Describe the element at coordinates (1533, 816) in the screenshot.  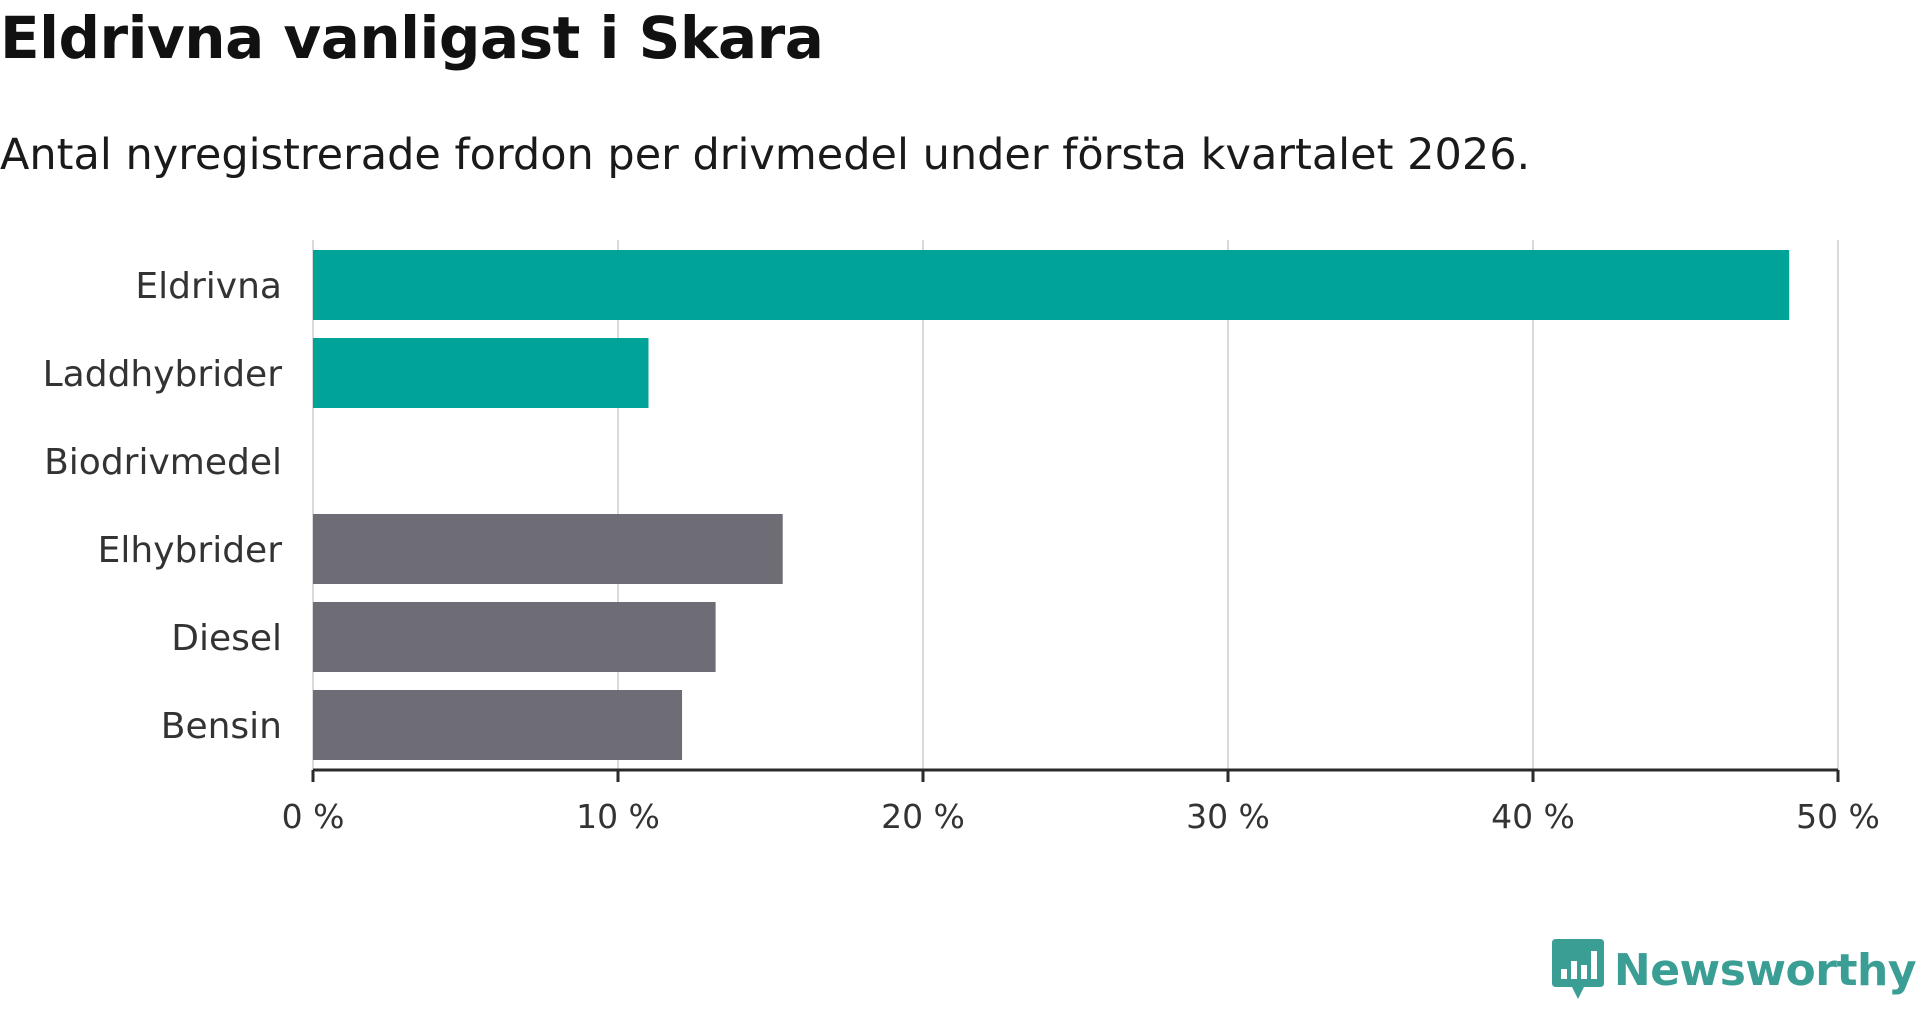
I see `x-tick-label: 40 %` at that location.